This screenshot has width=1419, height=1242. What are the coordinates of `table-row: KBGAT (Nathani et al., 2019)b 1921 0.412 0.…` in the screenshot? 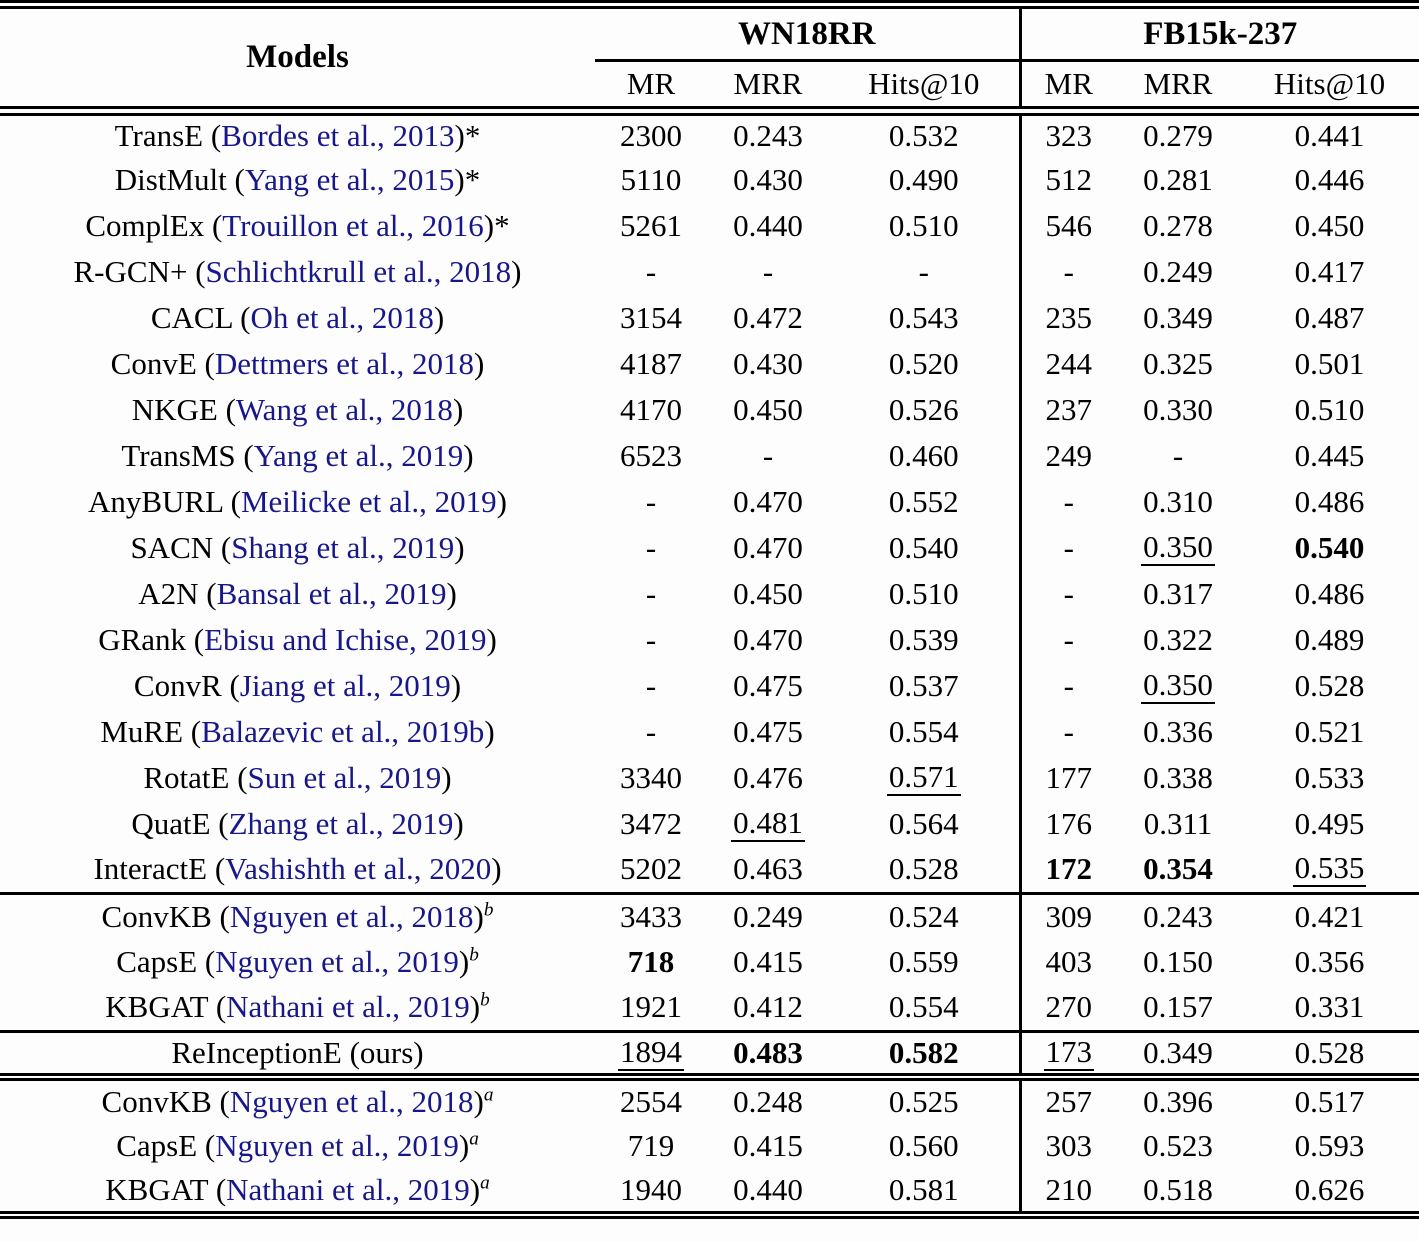 It's located at (709, 1008).